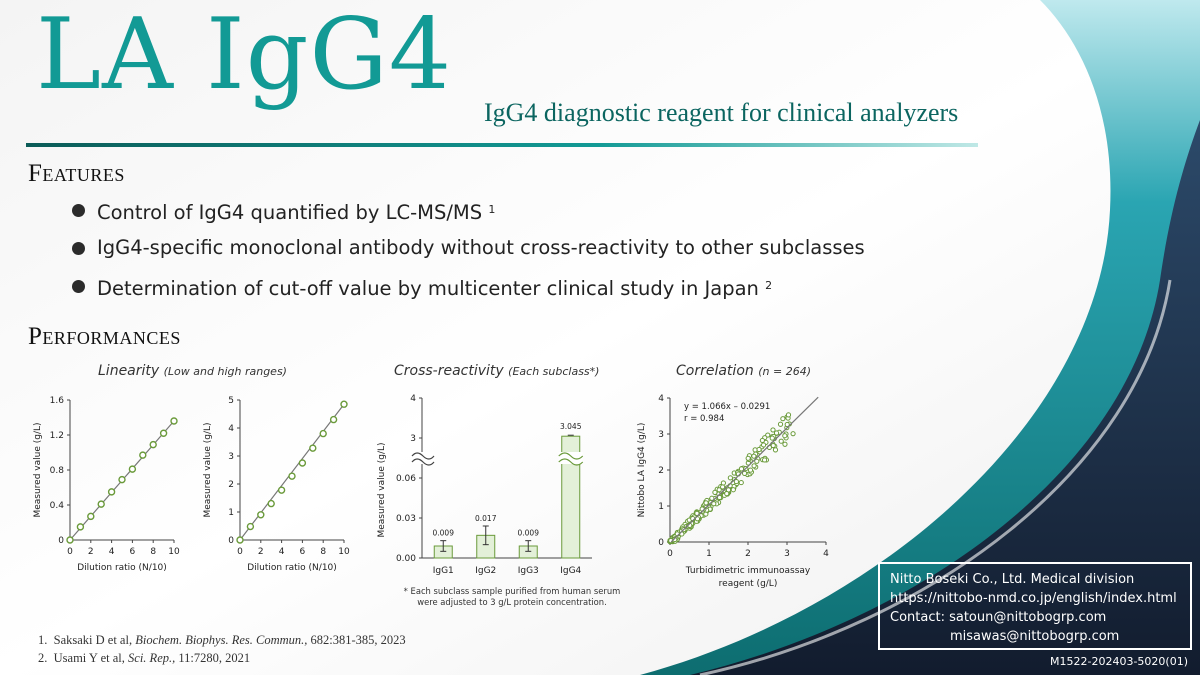  What do you see at coordinates (571, 462) in the screenshot?
I see `bar-break-mark` at bounding box center [571, 462].